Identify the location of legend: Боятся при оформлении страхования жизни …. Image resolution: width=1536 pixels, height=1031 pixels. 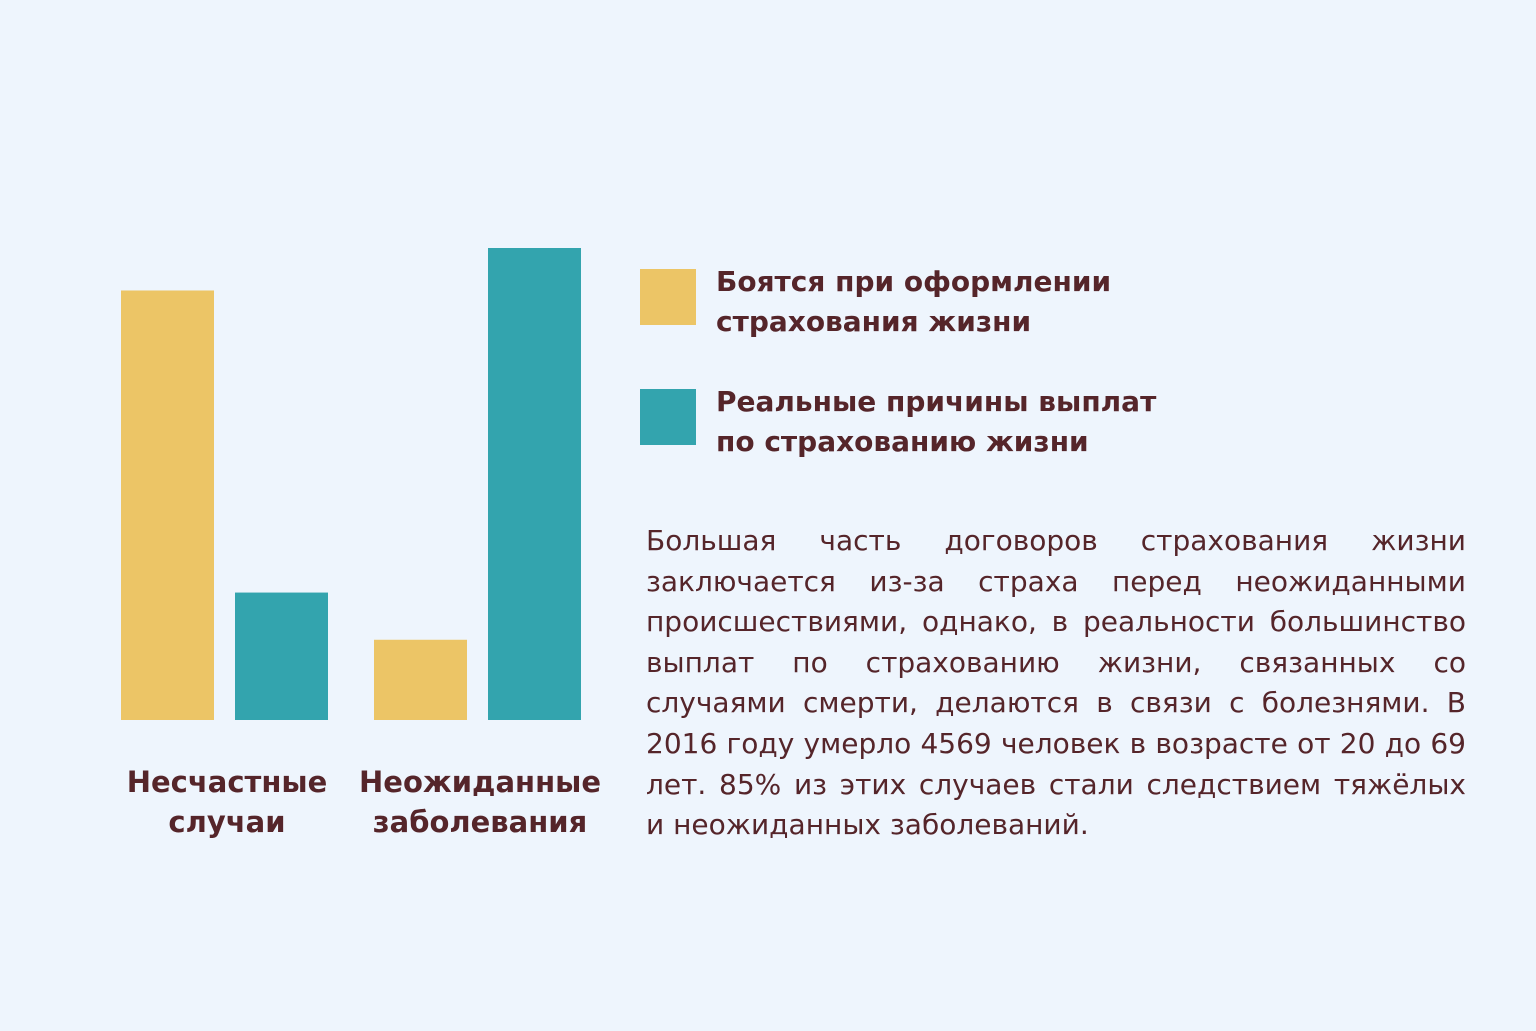
(920, 382).